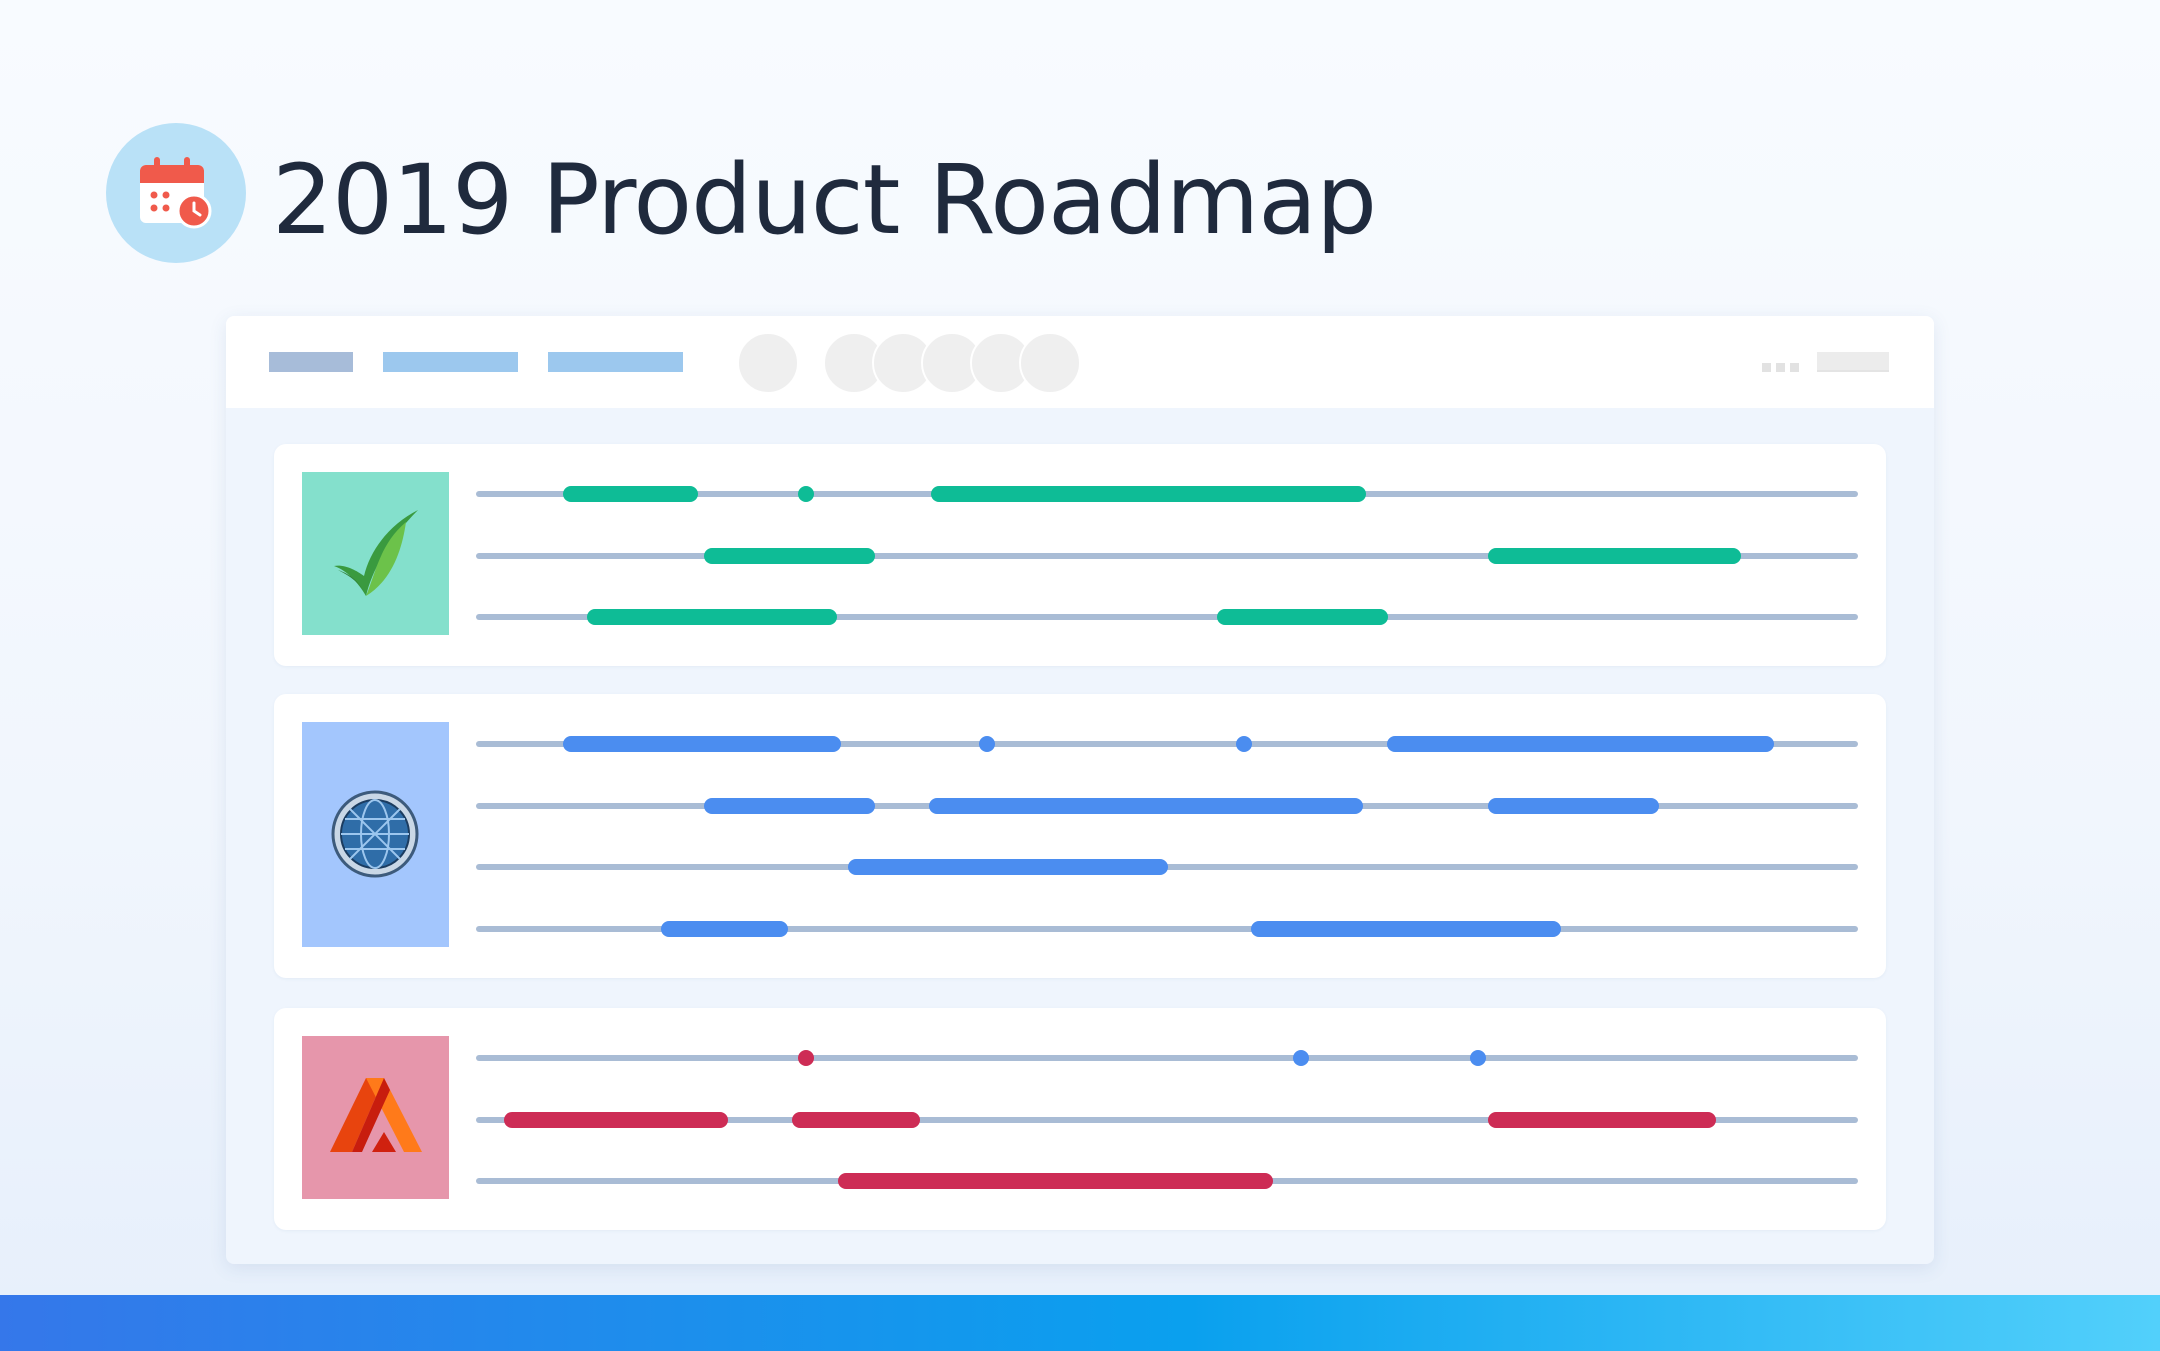  I want to click on page-title: 2019 Product Roadmap, so click(824, 200).